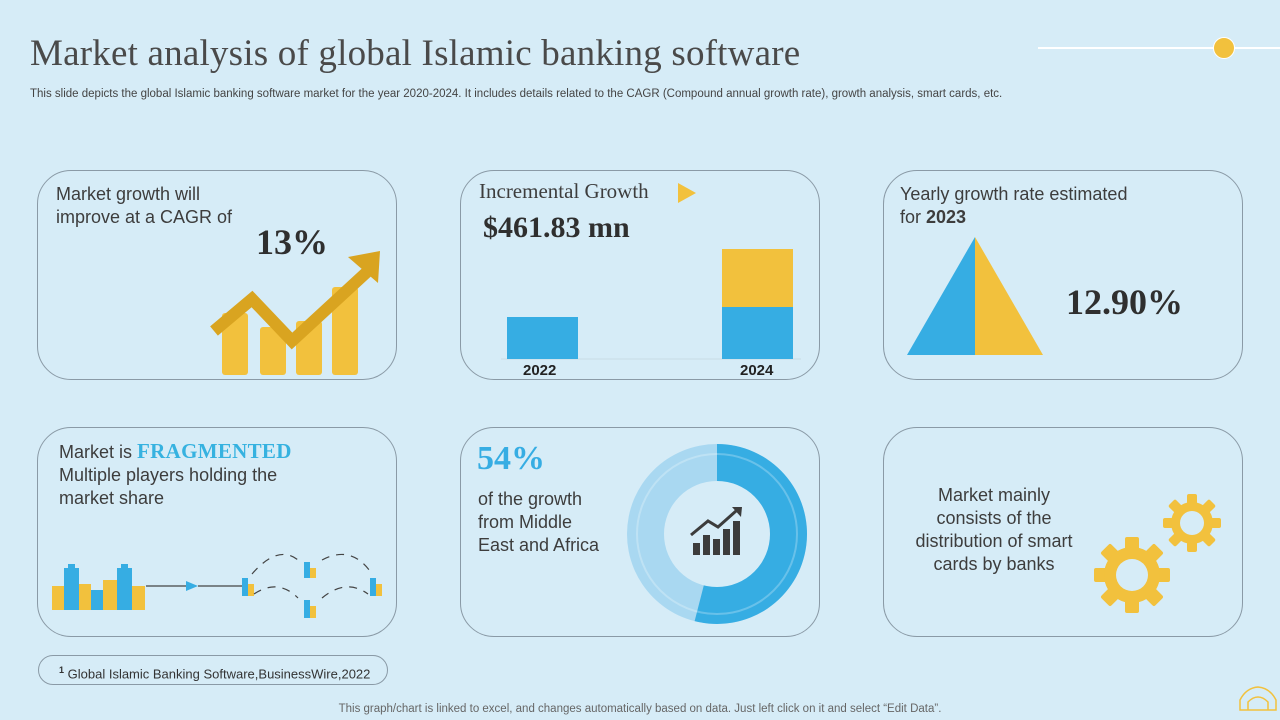 Image resolution: width=1280 pixels, height=720 pixels. What do you see at coordinates (716, 531) in the screenshot?
I see `bar-chart-icon` at bounding box center [716, 531].